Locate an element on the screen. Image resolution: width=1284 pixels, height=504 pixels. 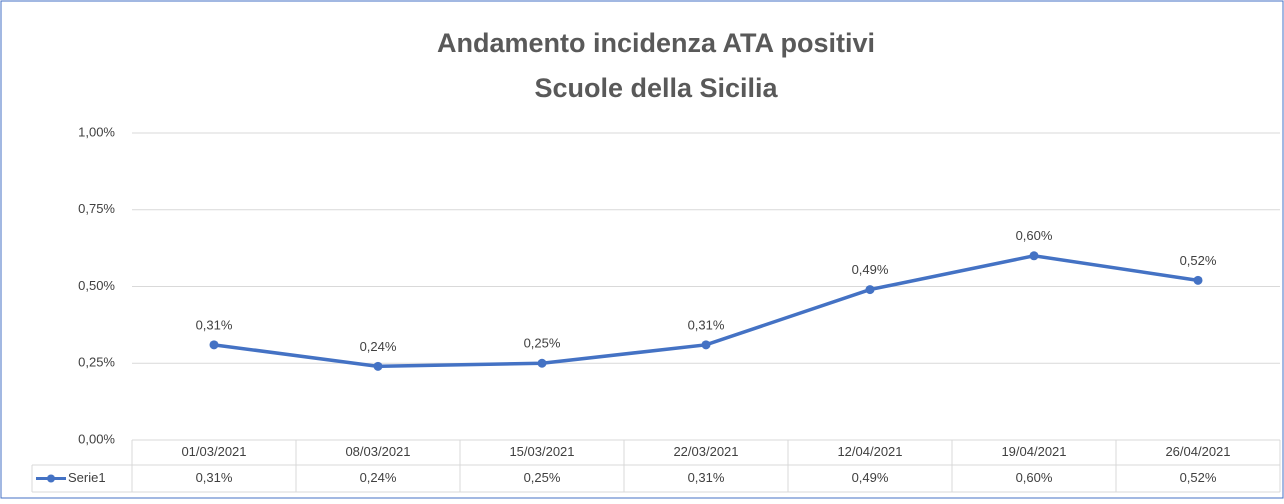
x-tick-label: 01/03/2021 is located at coordinates (213, 451).